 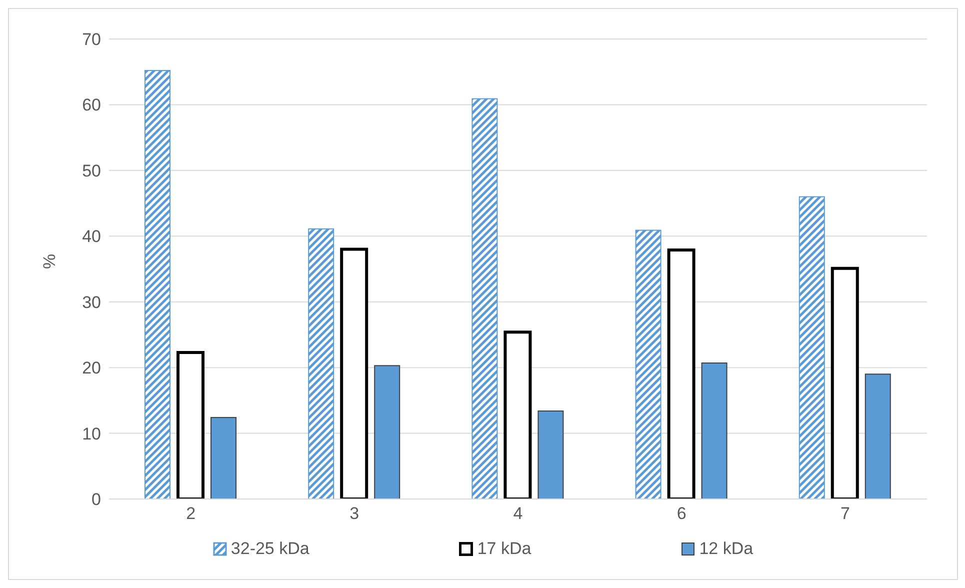 I want to click on y-tick-label: 40, so click(x=91, y=236).